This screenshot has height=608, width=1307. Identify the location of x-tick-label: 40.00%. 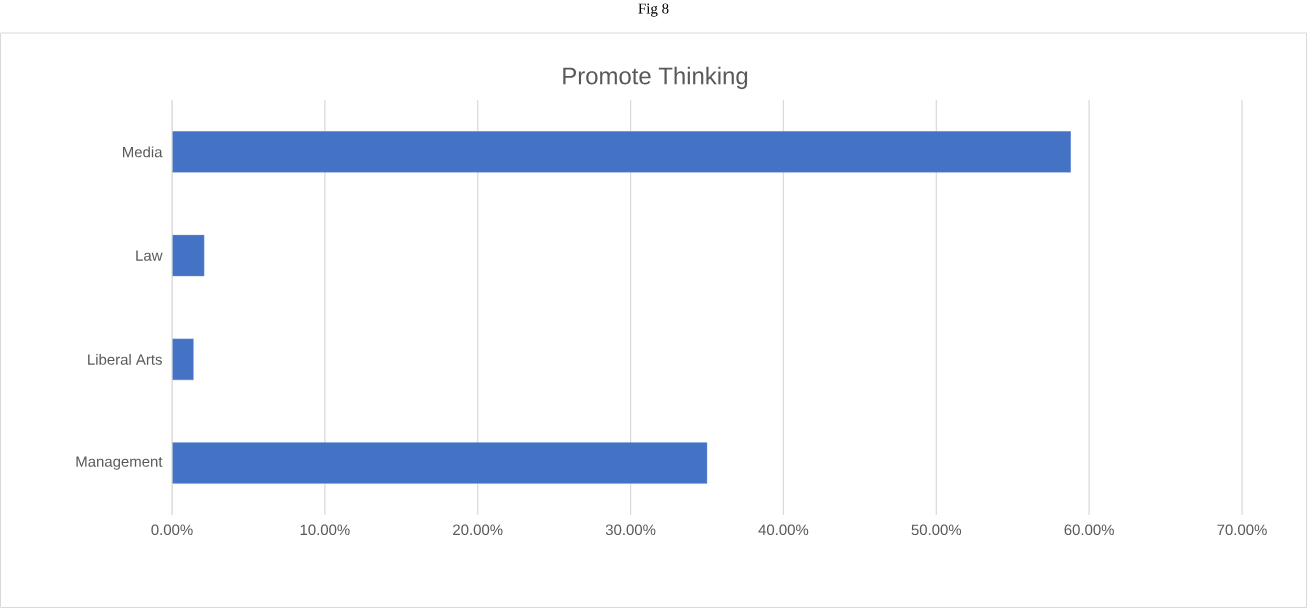
(783, 530).